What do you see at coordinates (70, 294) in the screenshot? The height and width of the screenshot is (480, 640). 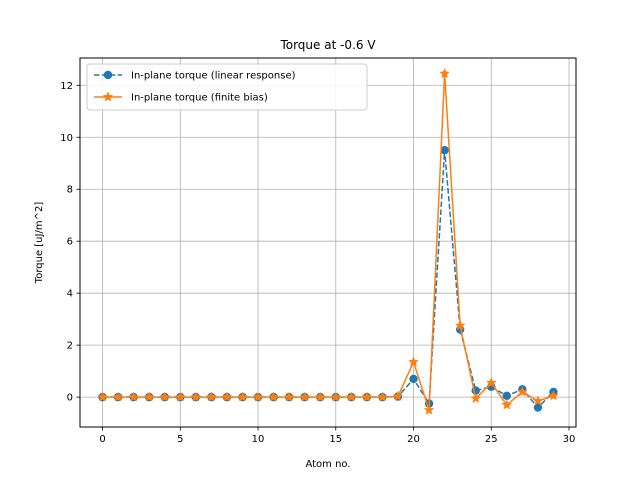 I see `y-tick-label: 4` at bounding box center [70, 294].